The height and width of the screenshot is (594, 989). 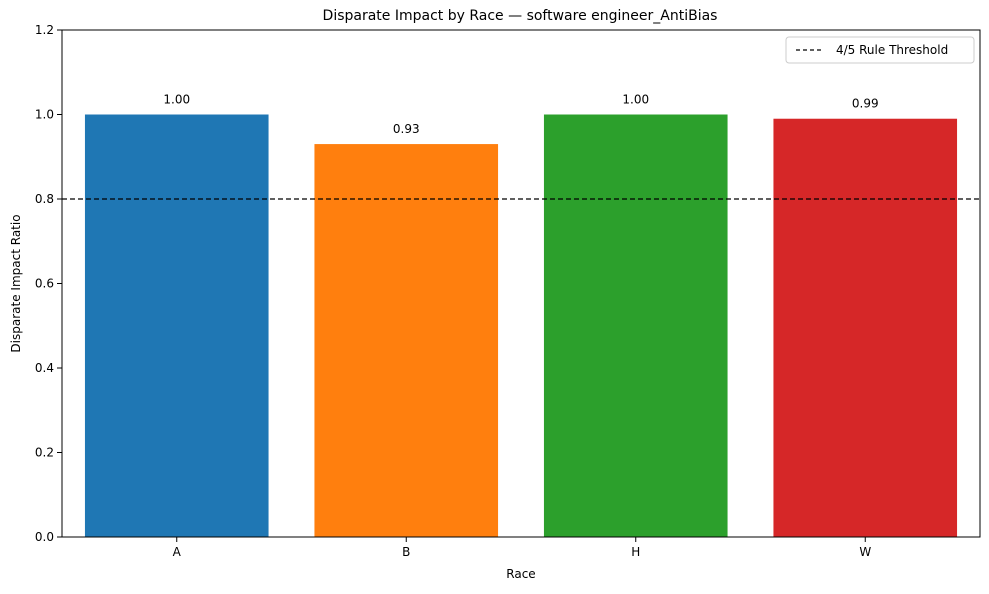 I want to click on y-tick-label: 0.2, so click(x=44, y=453).